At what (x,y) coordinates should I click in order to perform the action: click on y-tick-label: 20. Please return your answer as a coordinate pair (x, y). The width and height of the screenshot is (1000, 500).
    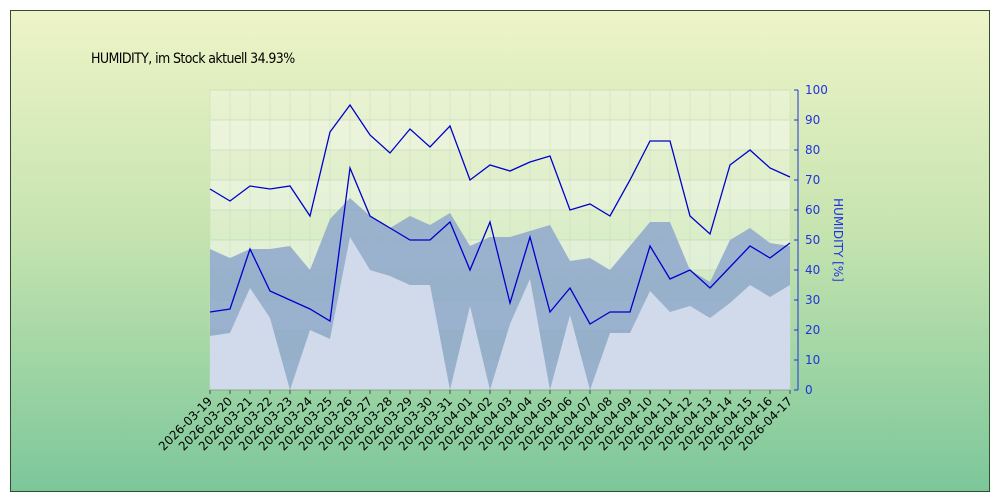
    Looking at the image, I should click on (812, 330).